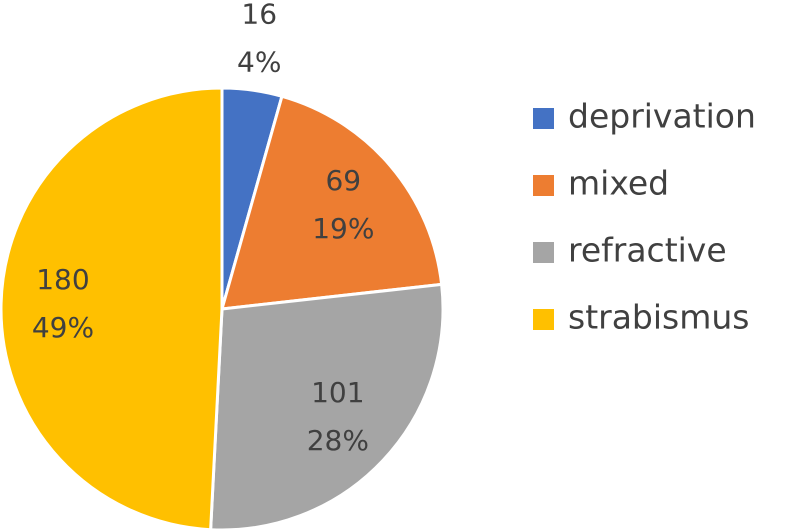 This screenshot has height=532, width=788. Describe the element at coordinates (62, 279) in the screenshot. I see `data-label: 180` at that location.